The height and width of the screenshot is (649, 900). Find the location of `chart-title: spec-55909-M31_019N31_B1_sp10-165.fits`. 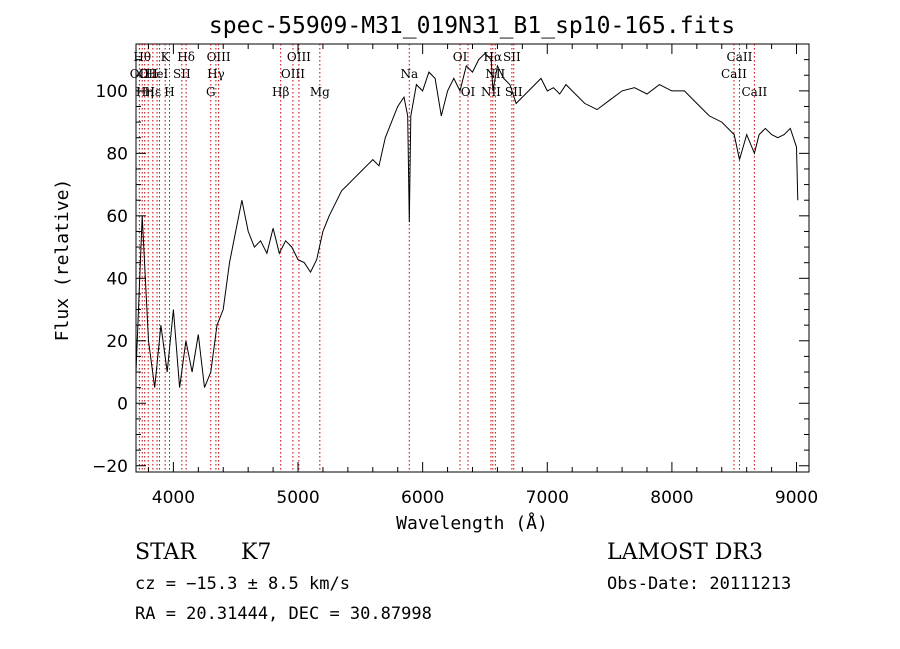

chart-title: spec-55909-M31_019N31_B1_sp10-165.fits is located at coordinates (472, 26).